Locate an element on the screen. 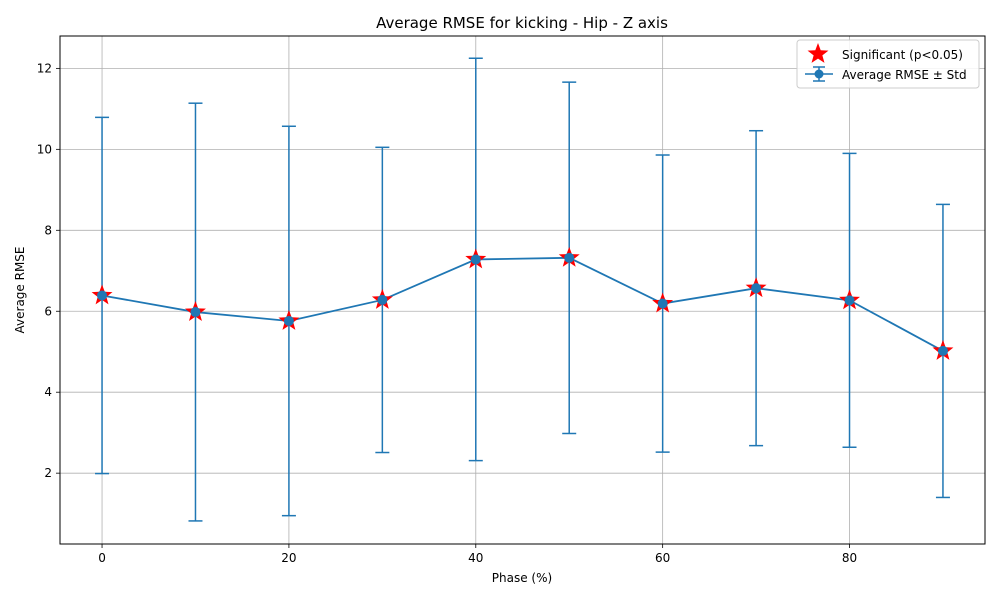 The width and height of the screenshot is (1000, 600). y-tick-label: 8 is located at coordinates (48, 230).